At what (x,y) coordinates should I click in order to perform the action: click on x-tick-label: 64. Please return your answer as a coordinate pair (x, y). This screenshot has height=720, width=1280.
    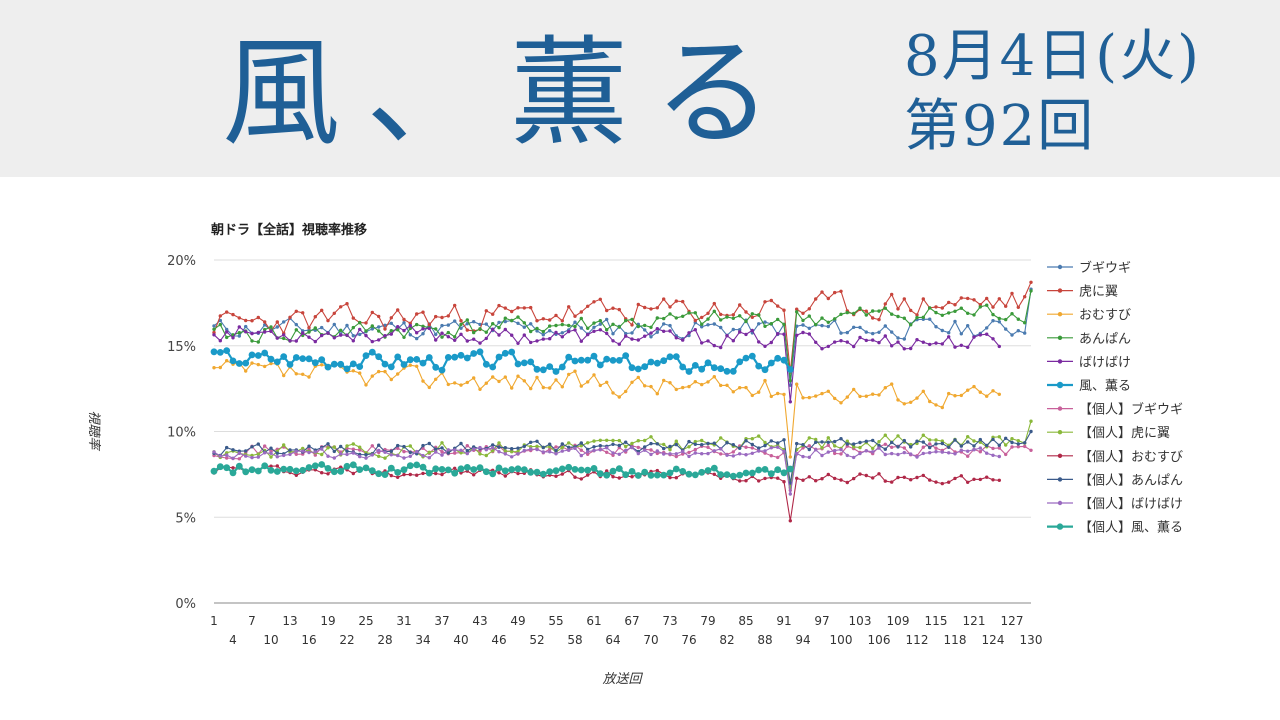
    Looking at the image, I should click on (612, 640).